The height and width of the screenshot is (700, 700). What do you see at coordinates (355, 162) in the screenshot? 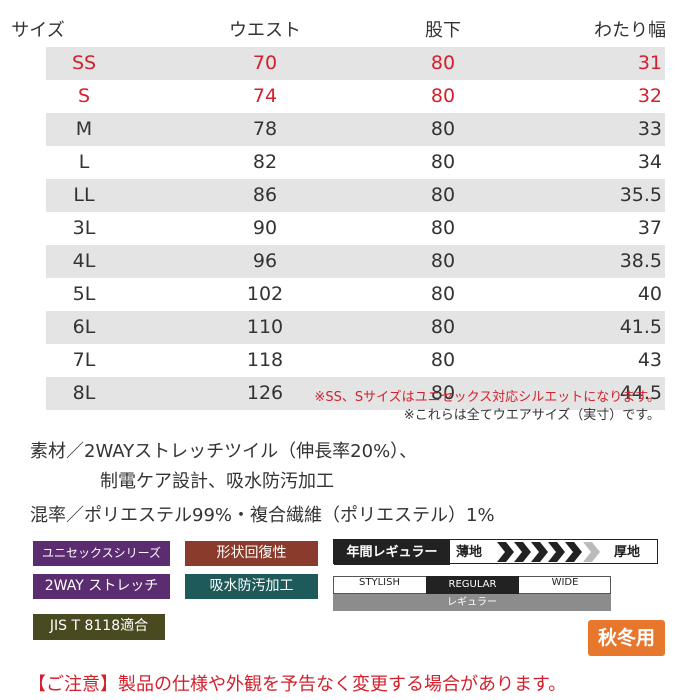
I see `table-row: L 82 80 34` at bounding box center [355, 162].